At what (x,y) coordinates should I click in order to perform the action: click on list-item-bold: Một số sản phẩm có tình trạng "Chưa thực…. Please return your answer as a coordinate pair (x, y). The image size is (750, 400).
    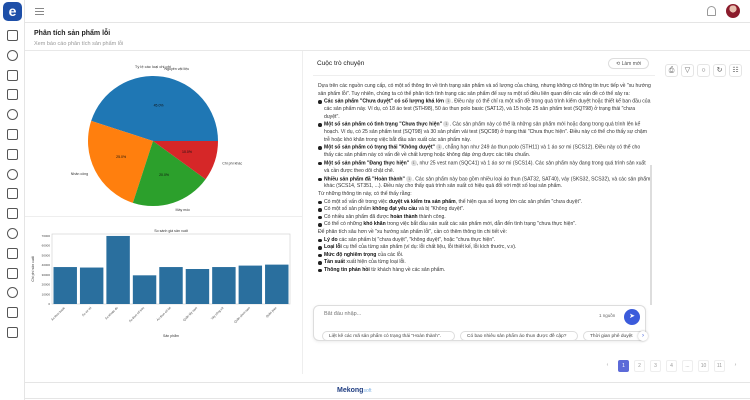
    Looking at the image, I should click on (383, 124).